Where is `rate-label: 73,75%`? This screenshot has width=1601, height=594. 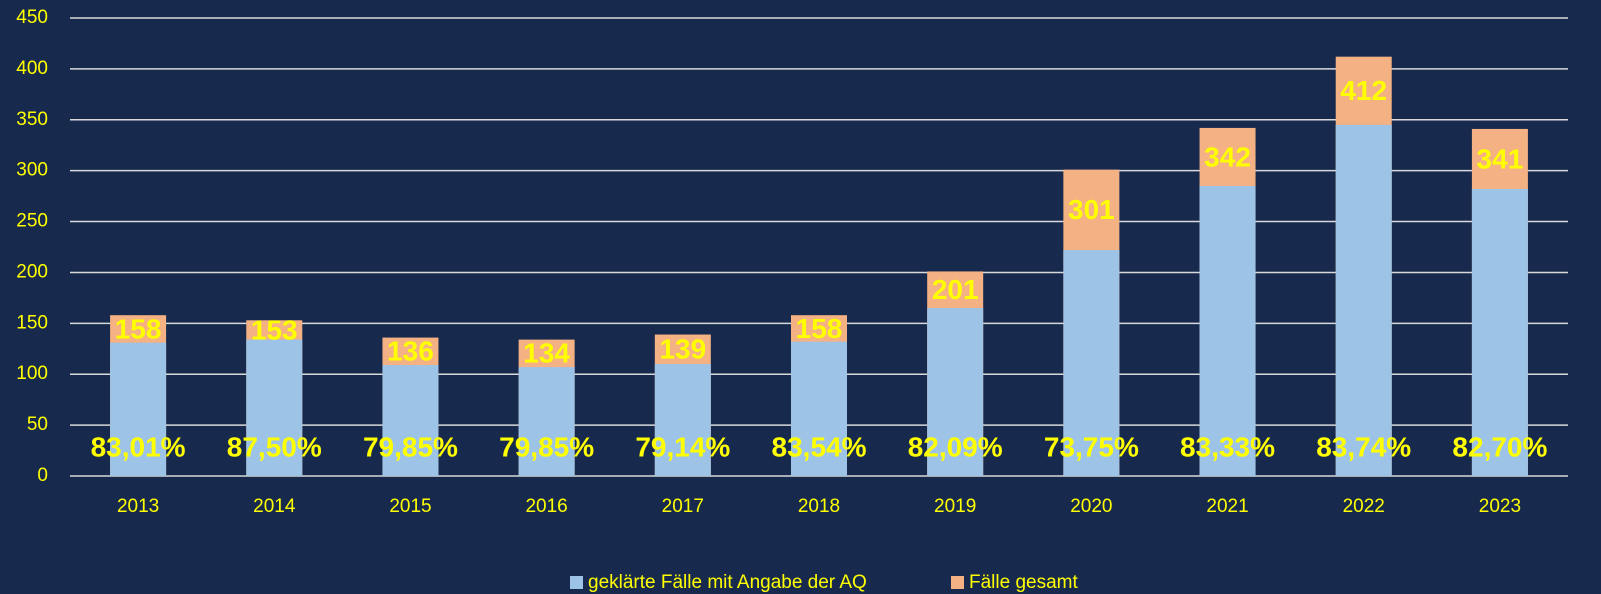
rate-label: 73,75% is located at coordinates (1091, 446).